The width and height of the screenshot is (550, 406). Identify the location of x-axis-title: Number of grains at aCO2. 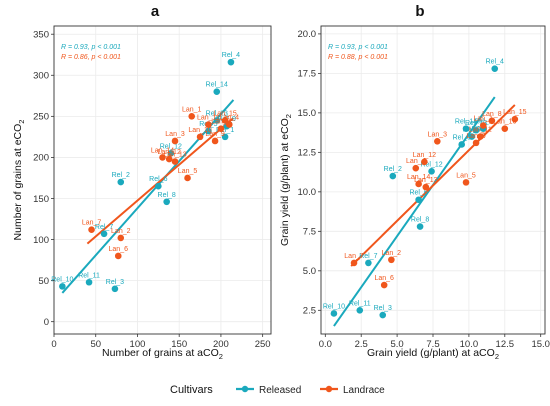
(162, 354).